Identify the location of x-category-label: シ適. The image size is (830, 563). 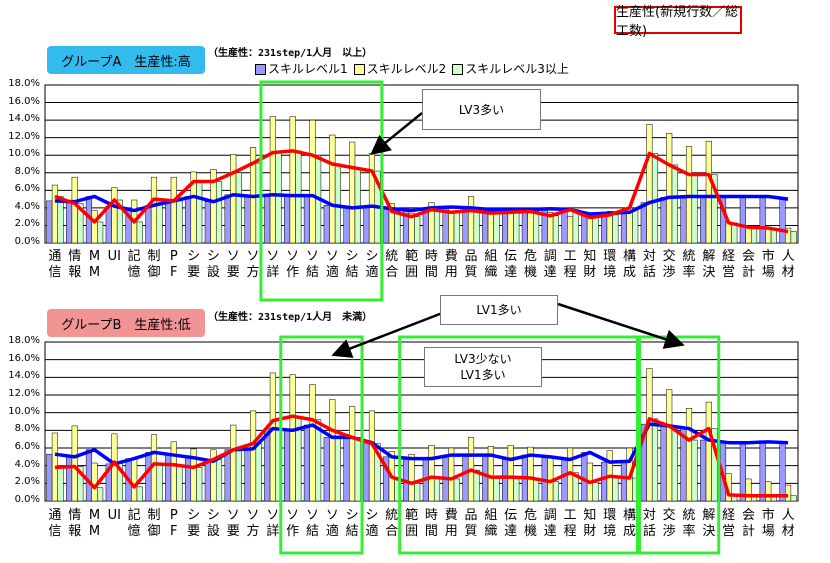
(372, 264).